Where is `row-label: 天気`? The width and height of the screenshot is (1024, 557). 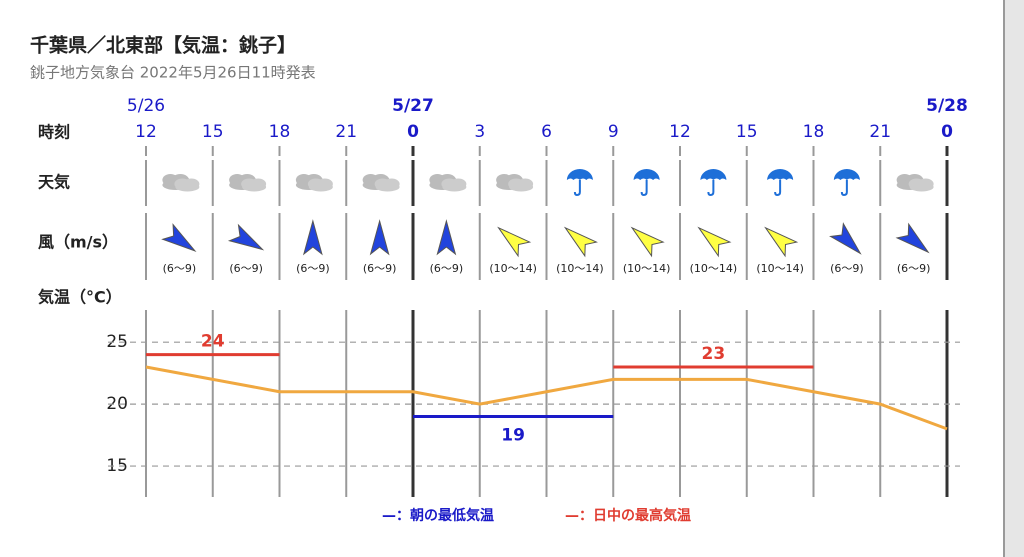 row-label: 天気 is located at coordinates (54, 182).